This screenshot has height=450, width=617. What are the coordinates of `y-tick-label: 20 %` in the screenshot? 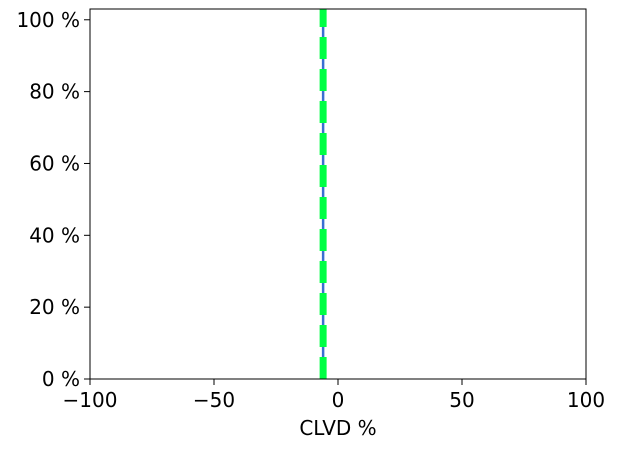 It's located at (54, 307).